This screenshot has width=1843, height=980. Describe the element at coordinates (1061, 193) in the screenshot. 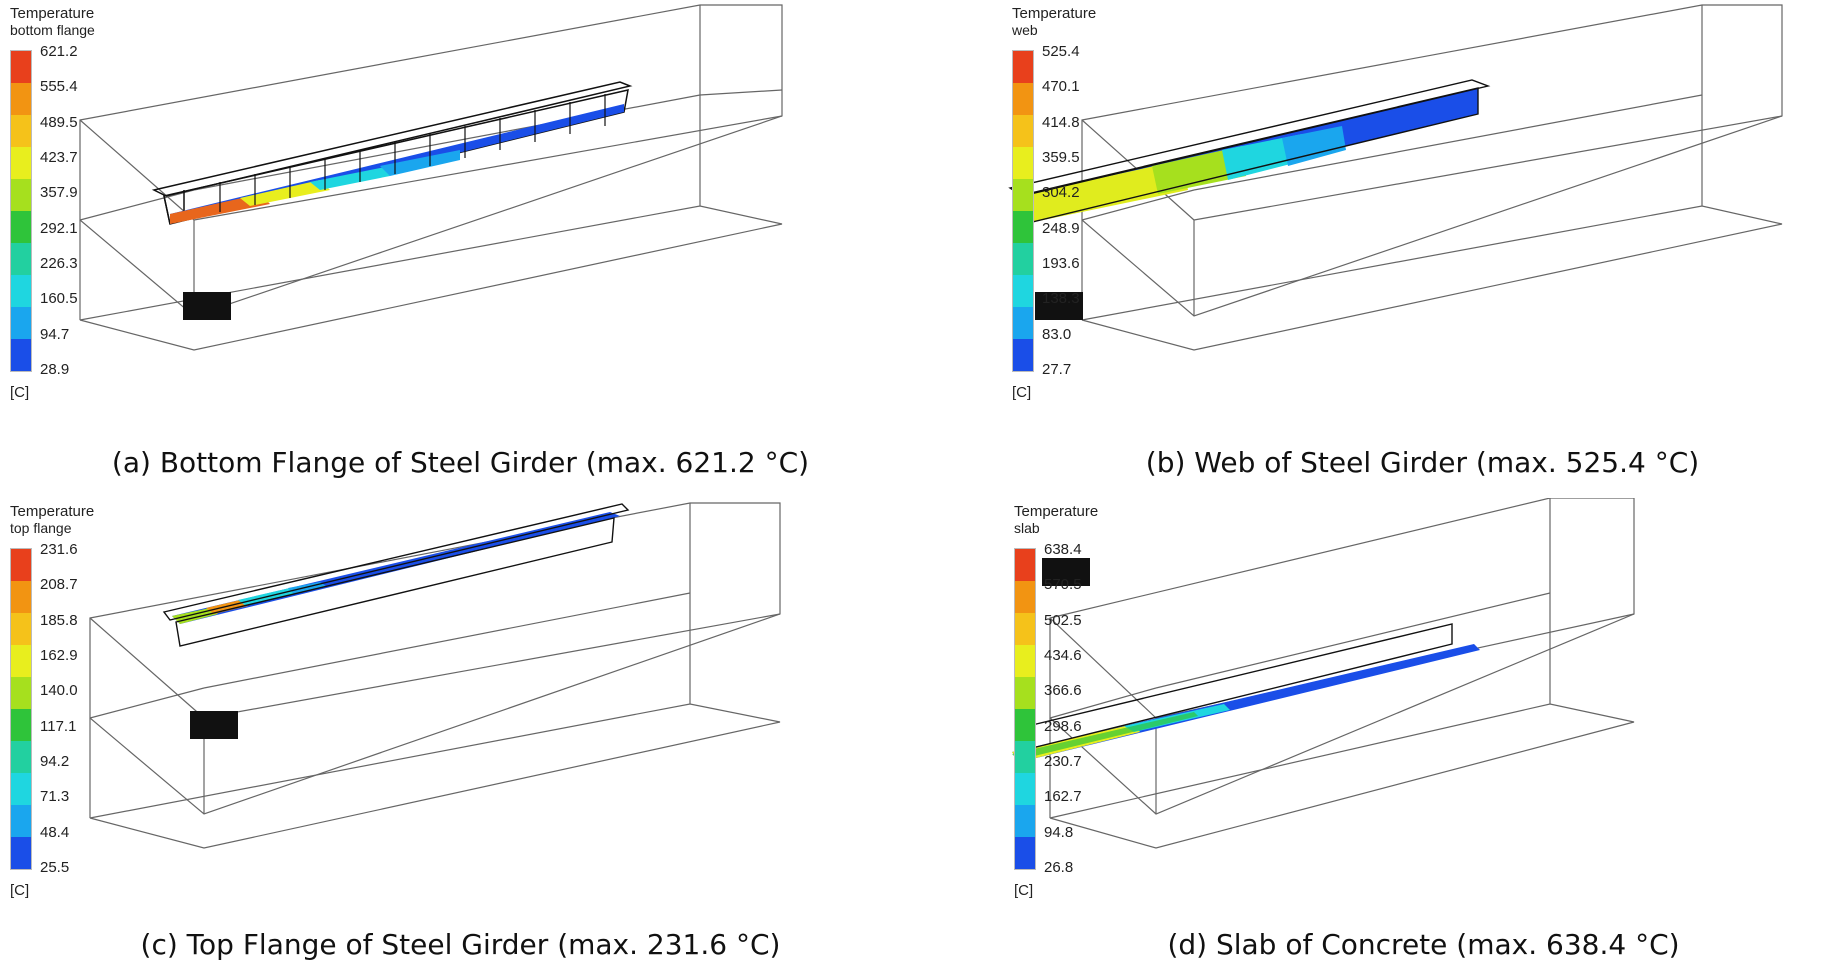

I see `tick-label: 304.2` at that location.